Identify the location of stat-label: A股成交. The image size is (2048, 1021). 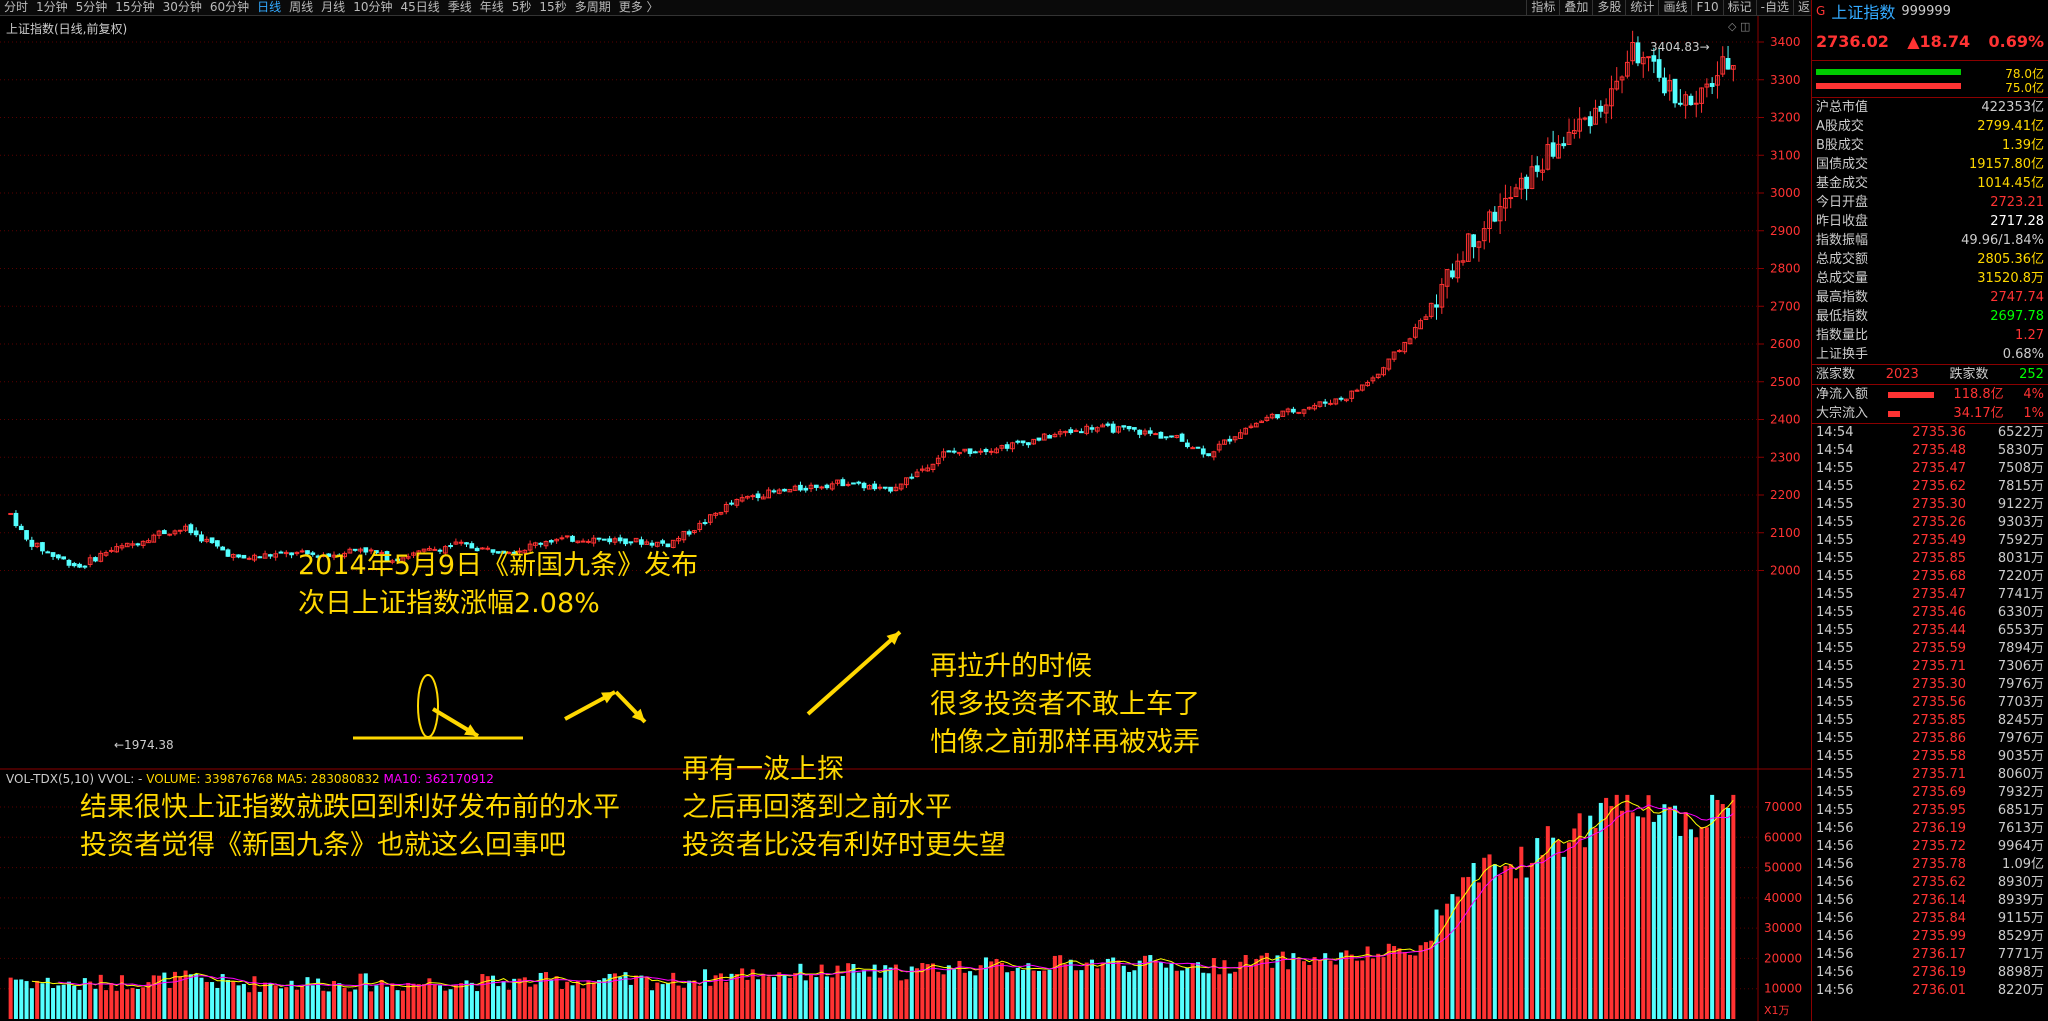
(1840, 126).